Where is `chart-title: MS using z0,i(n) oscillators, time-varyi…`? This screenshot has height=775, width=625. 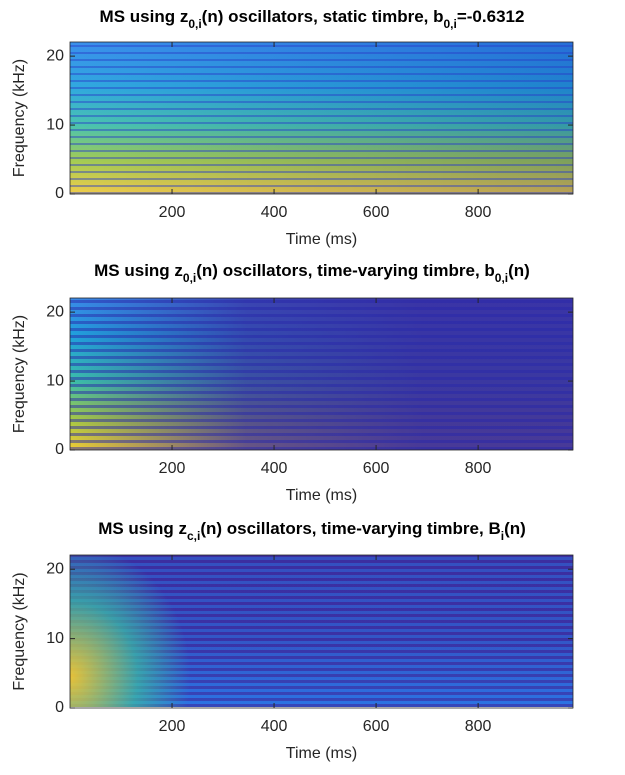 chart-title: MS using z0,i(n) oscillators, time-varyi… is located at coordinates (312, 273).